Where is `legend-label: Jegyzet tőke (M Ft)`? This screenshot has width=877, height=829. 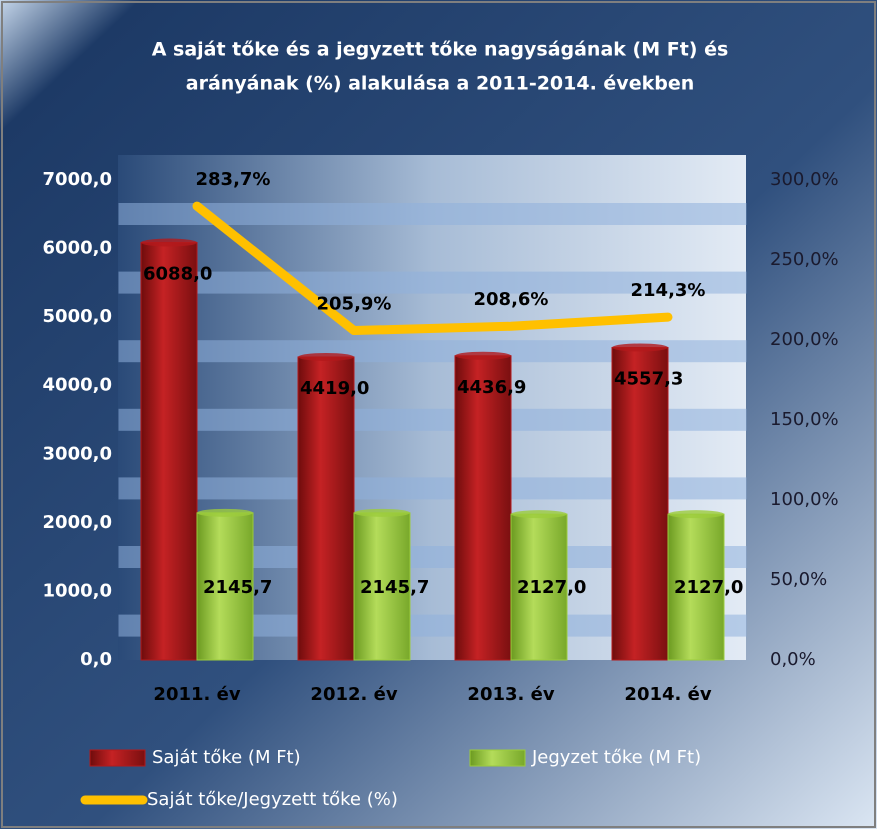
legend-label: Jegyzet tőke (M Ft) is located at coordinates (616, 757).